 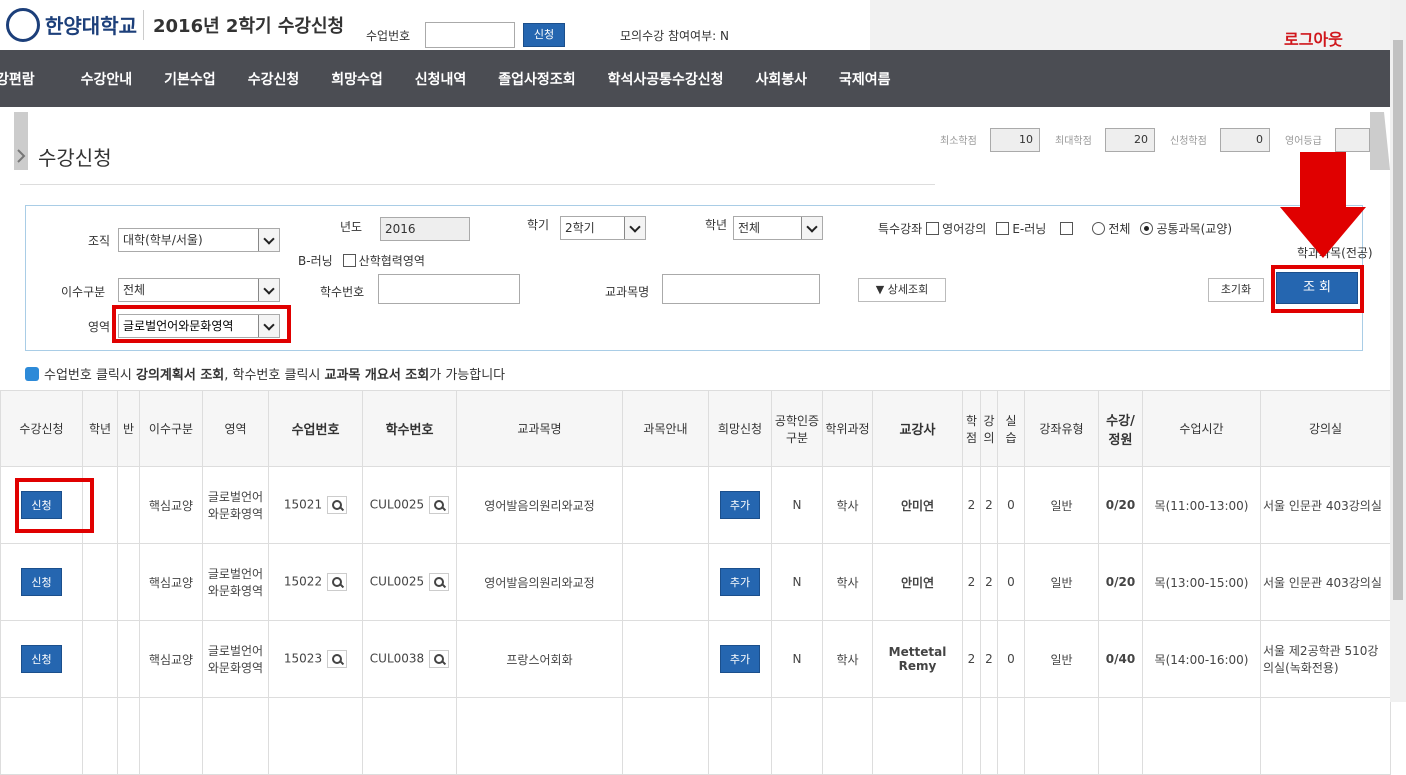 I want to click on table-cell: 목(14:00-16:00), so click(x=1201, y=659).